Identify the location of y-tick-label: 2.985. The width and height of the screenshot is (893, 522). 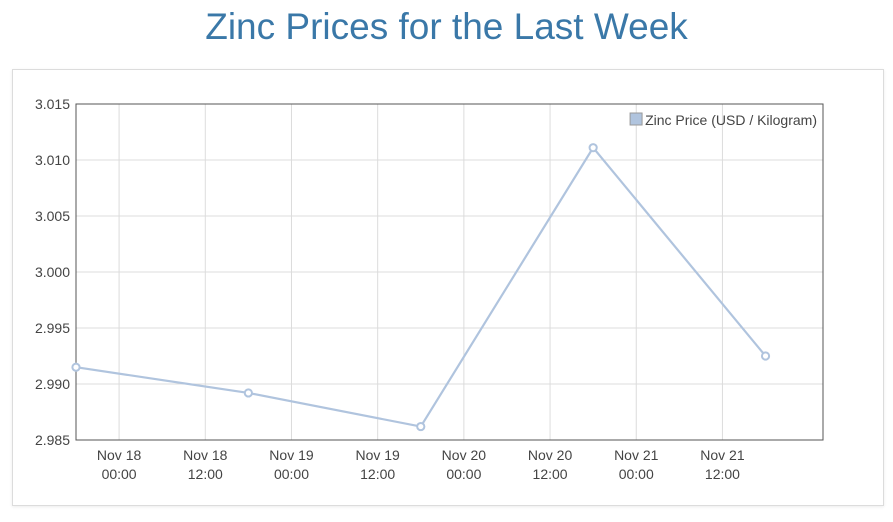
(52, 440).